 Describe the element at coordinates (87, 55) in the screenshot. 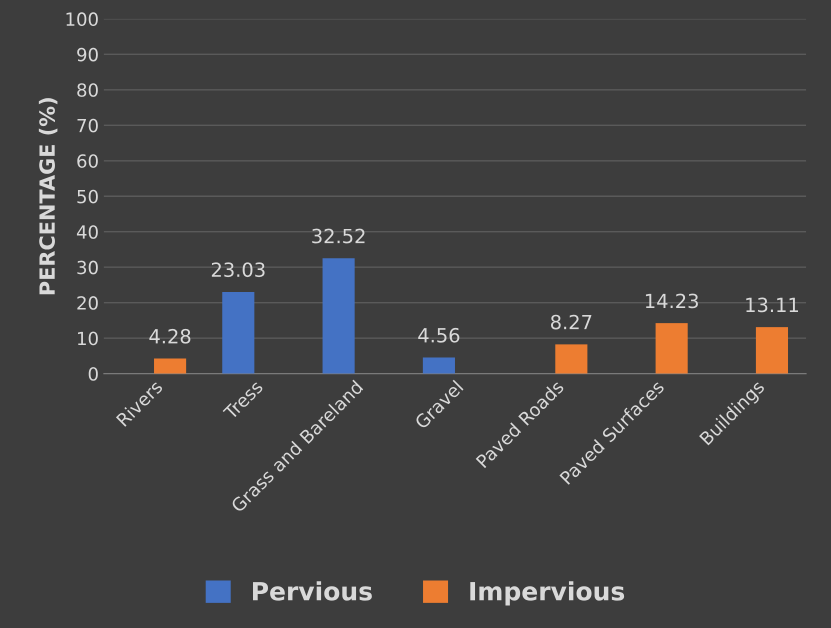

I see `y-tick-label: 90` at that location.